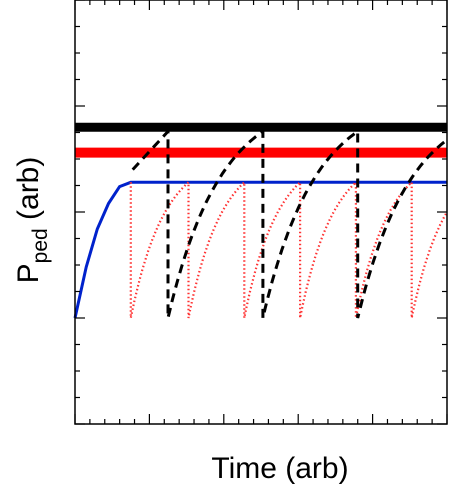  I want to click on y-axis-label-subscript: ped, so click(40, 245).